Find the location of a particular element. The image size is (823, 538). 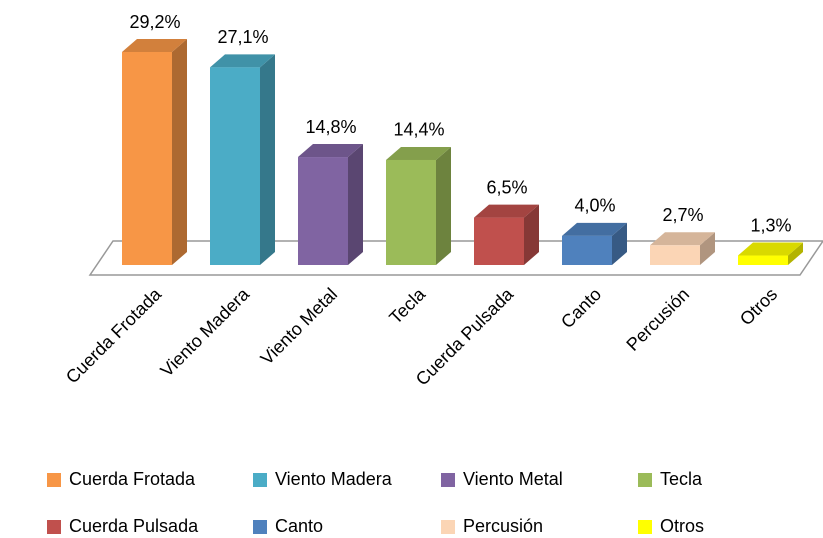

value-label: 2,7% is located at coordinates (682, 215).